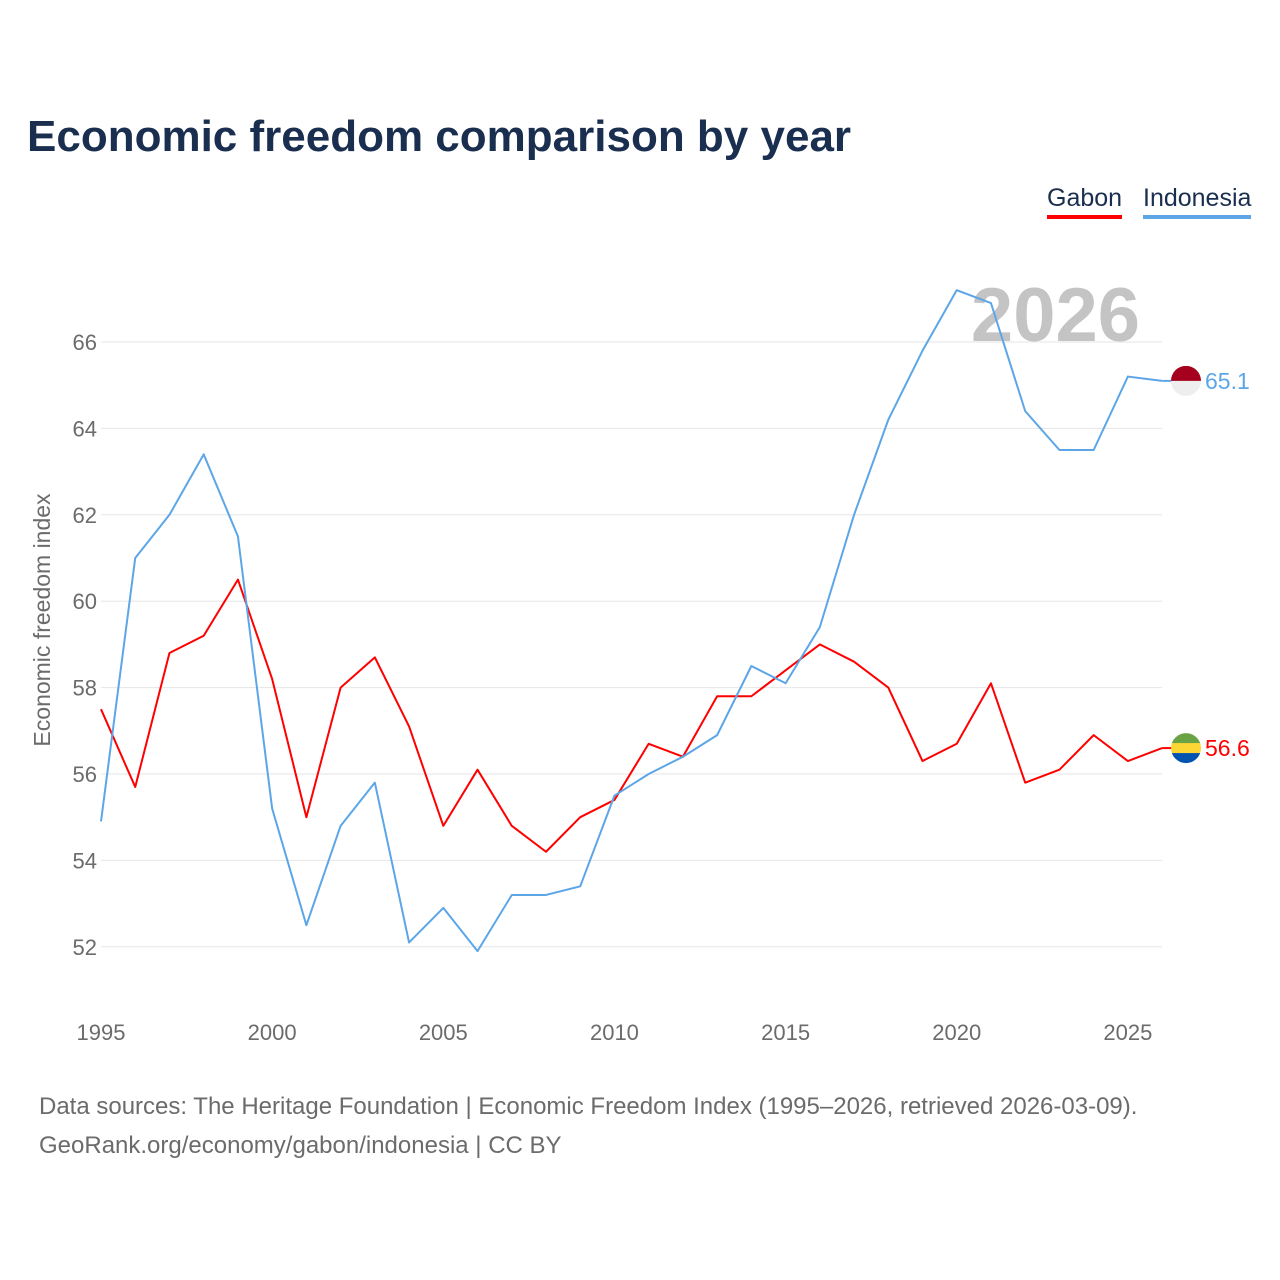 Image resolution: width=1280 pixels, height=1280 pixels. I want to click on chart-title: Economic freedom comparison by year, so click(439, 136).